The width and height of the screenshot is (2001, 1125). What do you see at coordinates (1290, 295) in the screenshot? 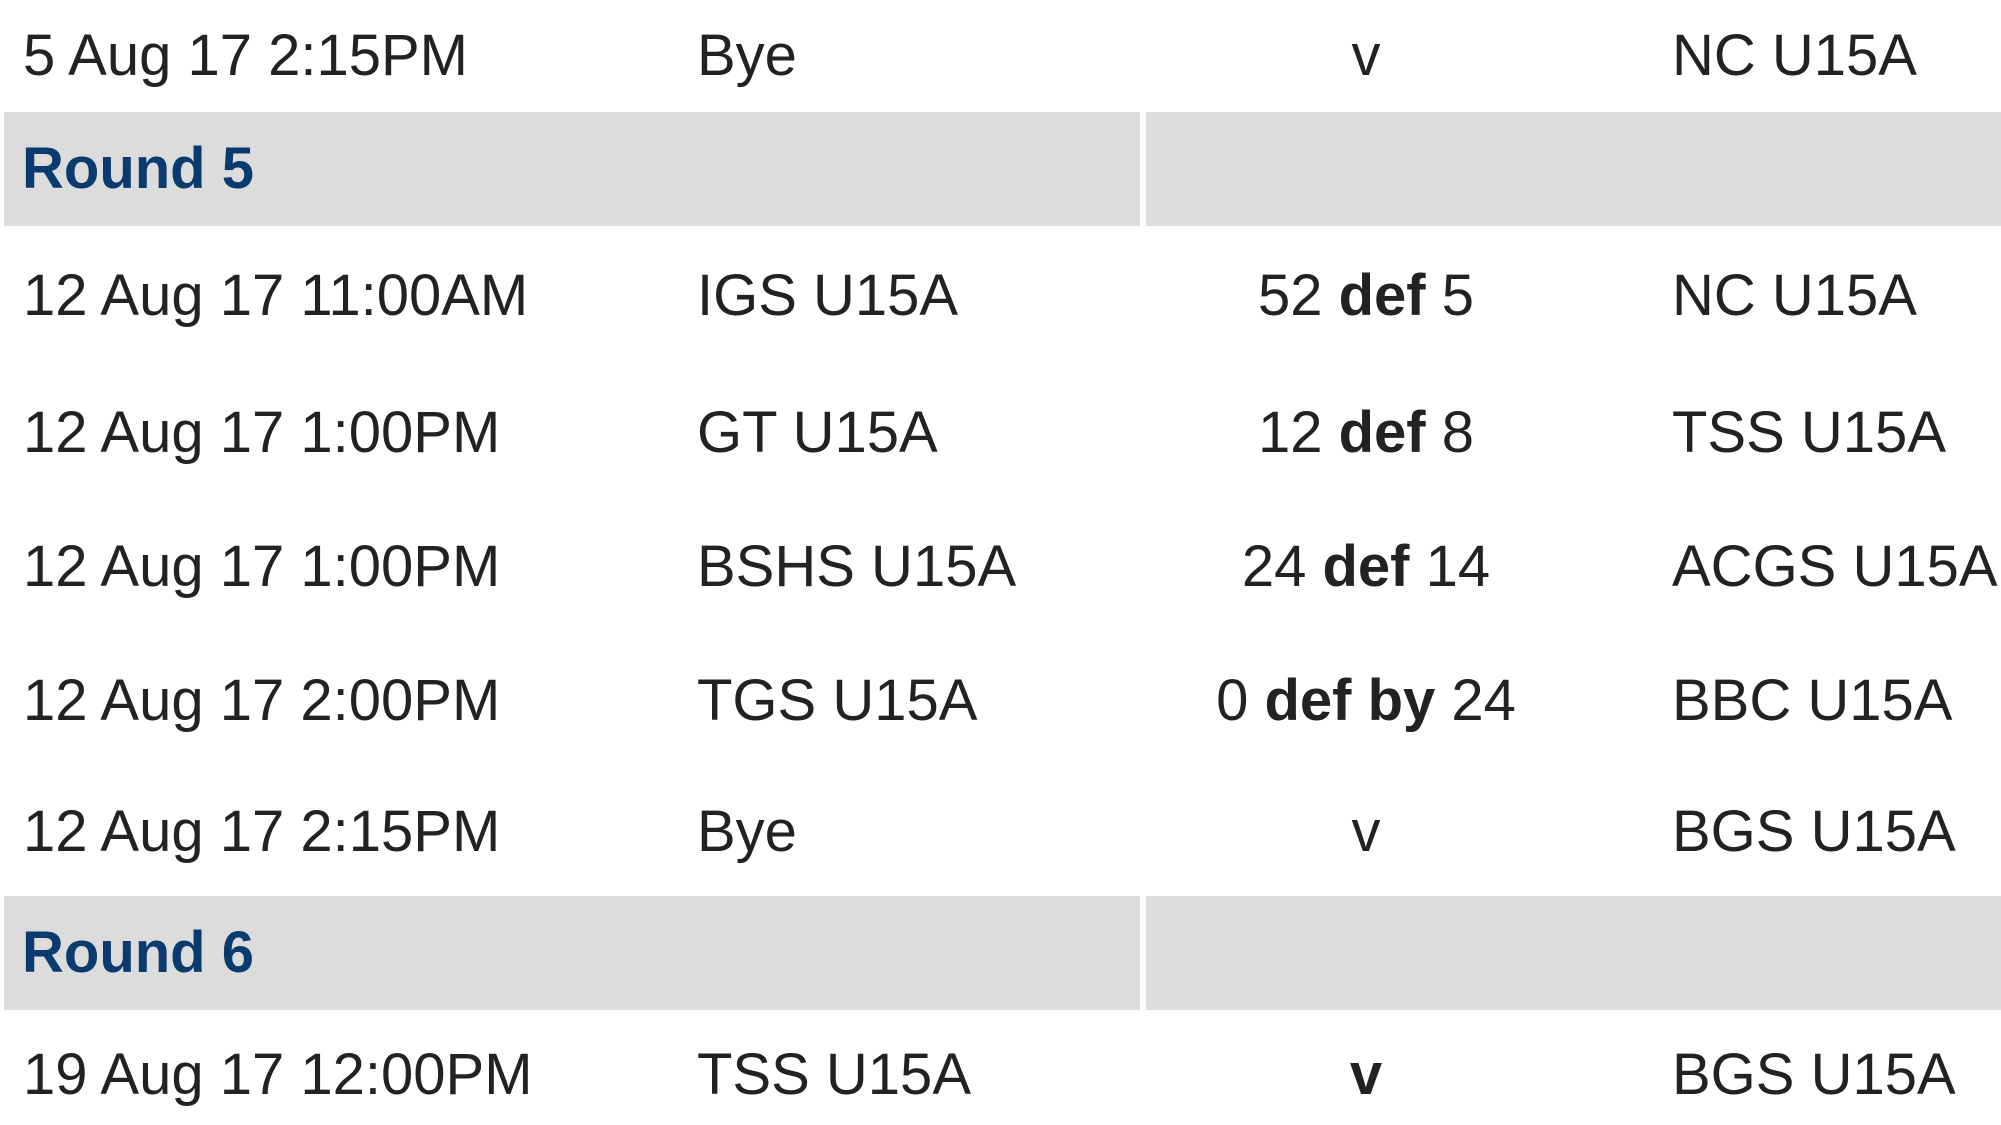
I see `home-score: 52` at bounding box center [1290, 295].